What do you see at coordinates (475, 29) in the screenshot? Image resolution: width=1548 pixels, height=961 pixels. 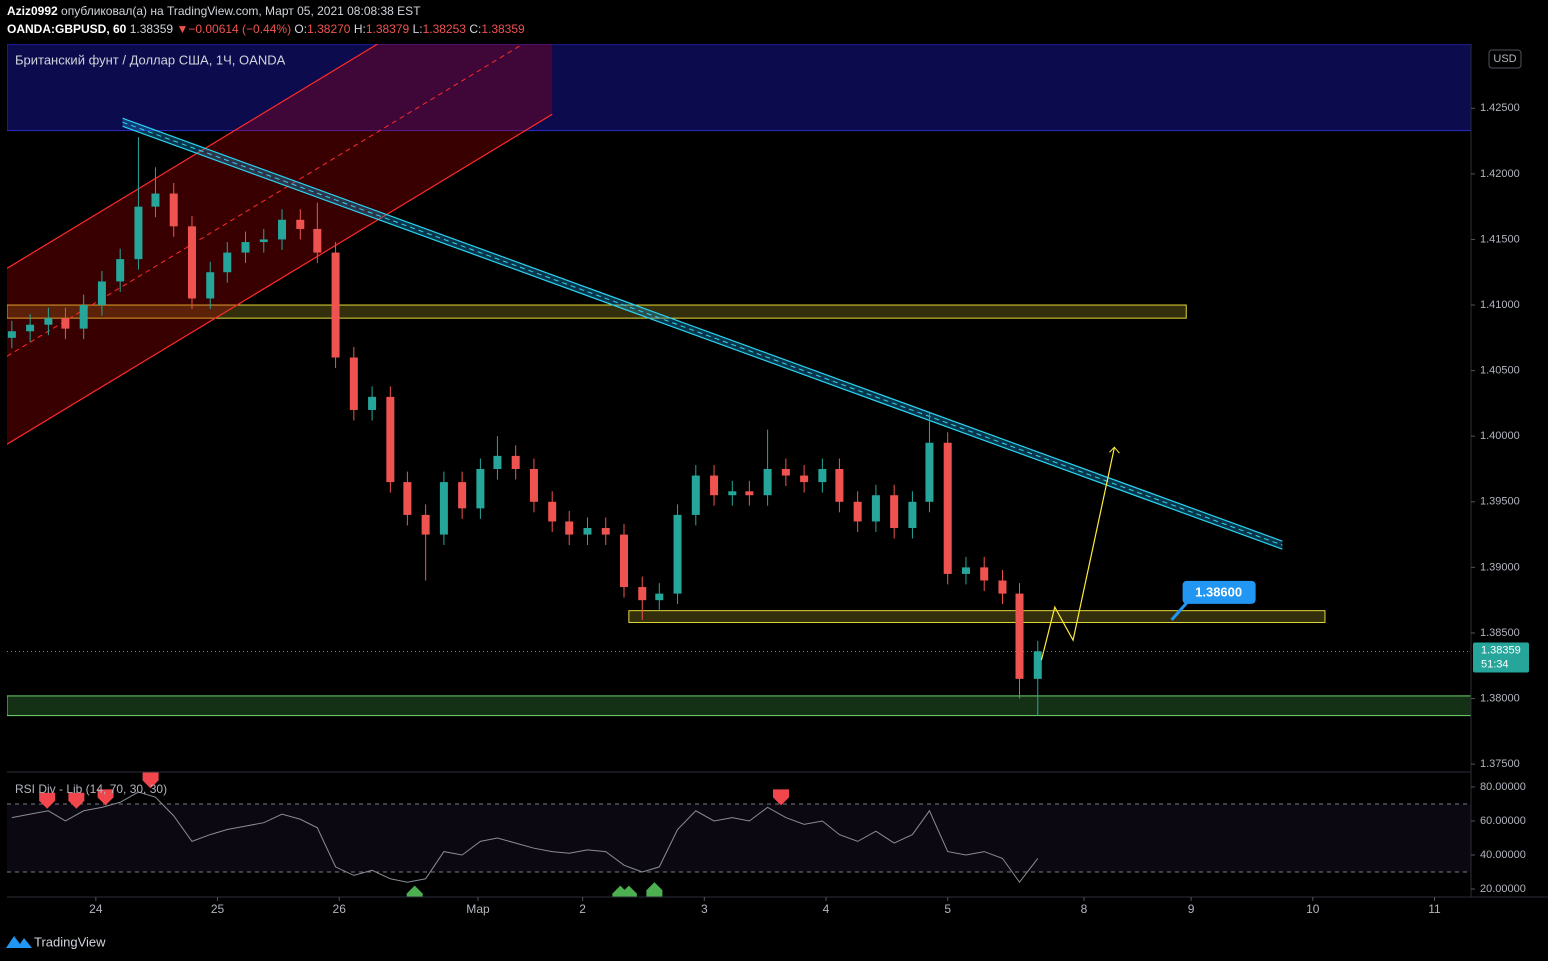 I see `ohlc-label: C:` at bounding box center [475, 29].